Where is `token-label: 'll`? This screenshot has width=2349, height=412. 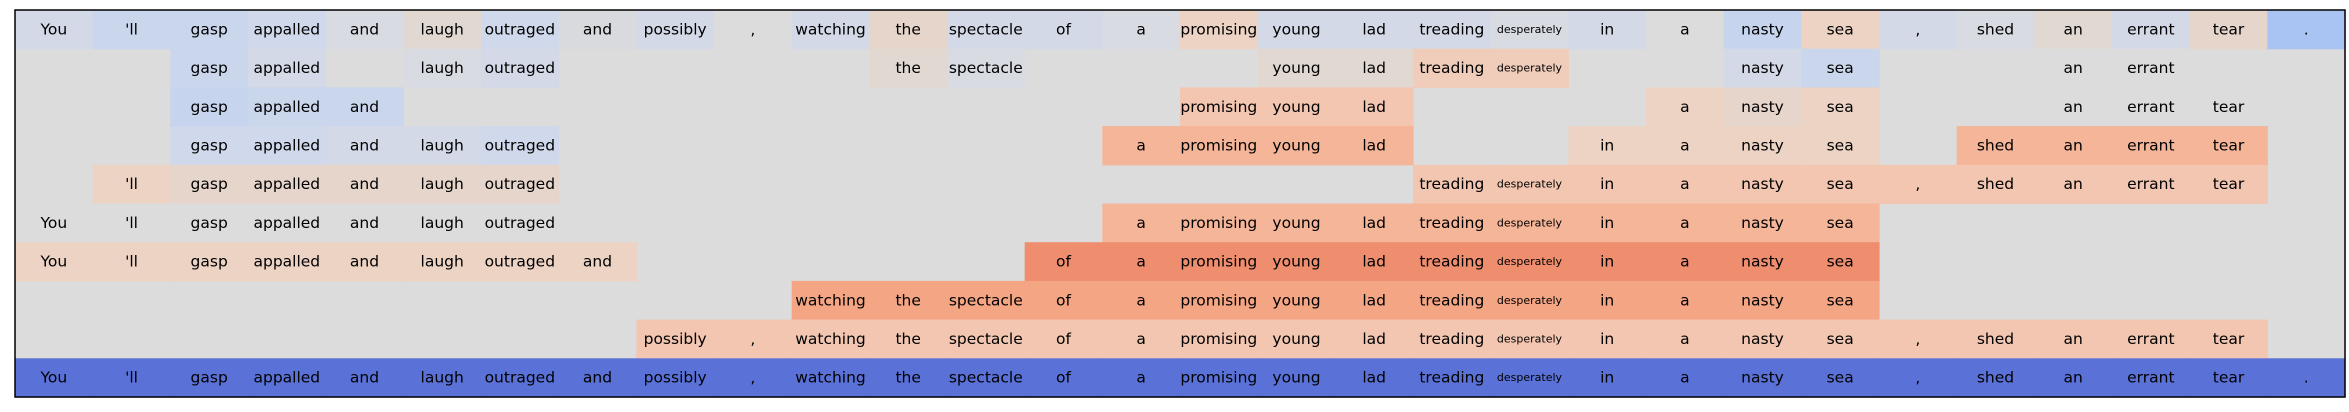 token-label: 'll is located at coordinates (131, 262).